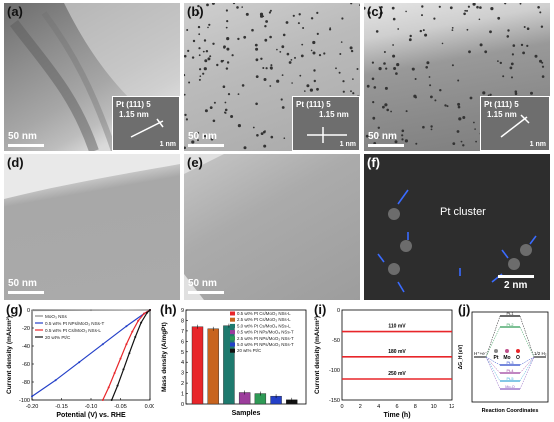 The image size is (554, 422). I want to click on y-tick-label: -50, so click(336, 341).